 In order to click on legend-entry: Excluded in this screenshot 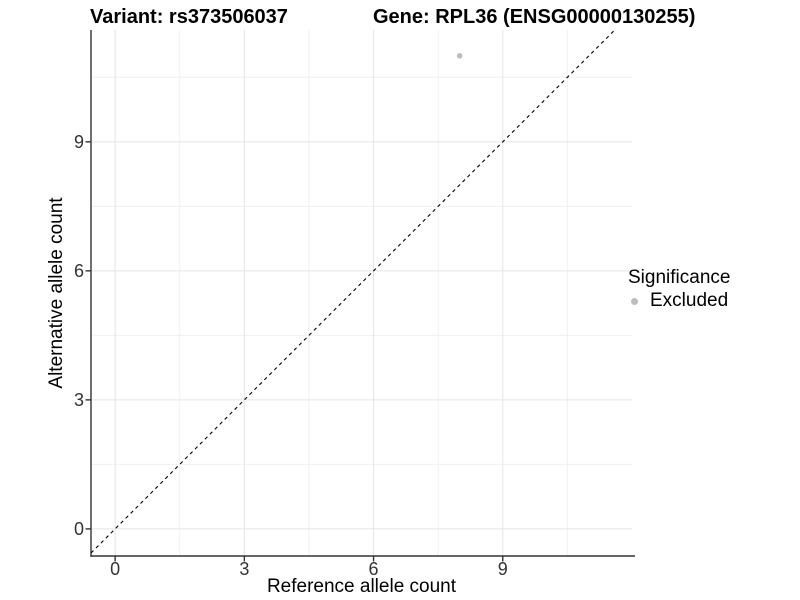, I will do `click(679, 300)`.